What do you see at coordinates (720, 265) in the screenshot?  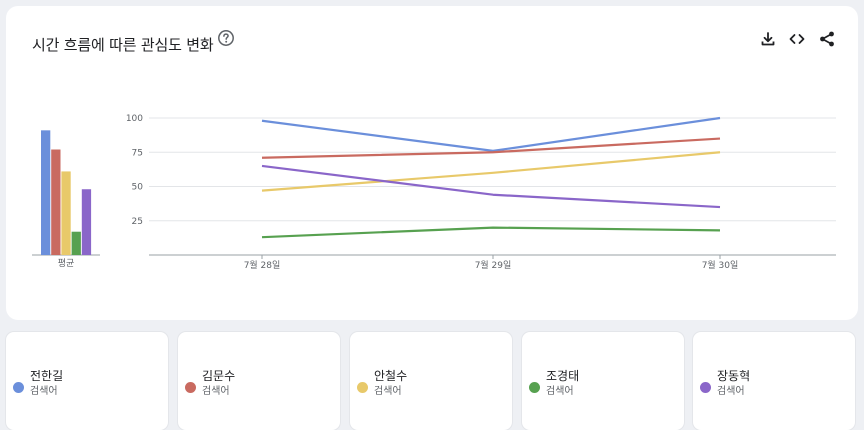 I see `x-tick-label: 7월 30일` at bounding box center [720, 265].